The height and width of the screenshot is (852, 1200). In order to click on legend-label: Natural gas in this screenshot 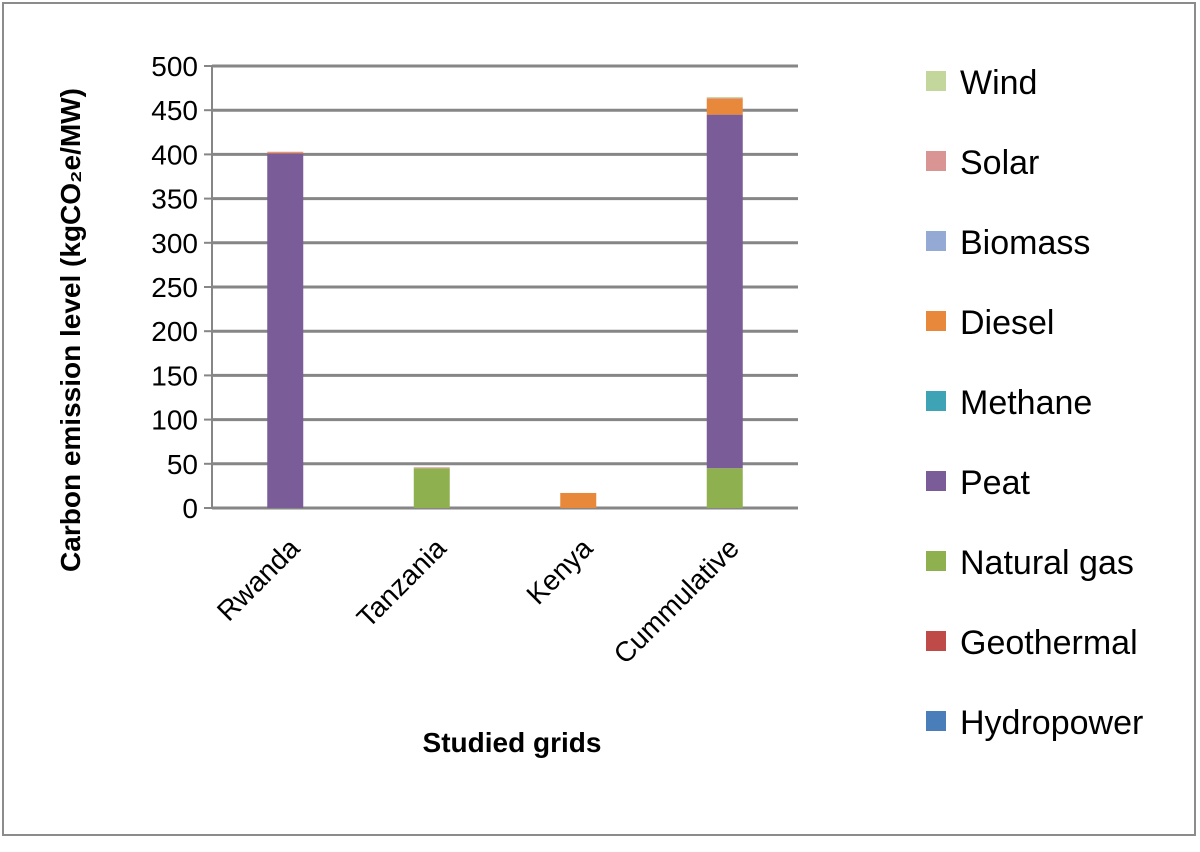, I will do `click(1047, 563)`.